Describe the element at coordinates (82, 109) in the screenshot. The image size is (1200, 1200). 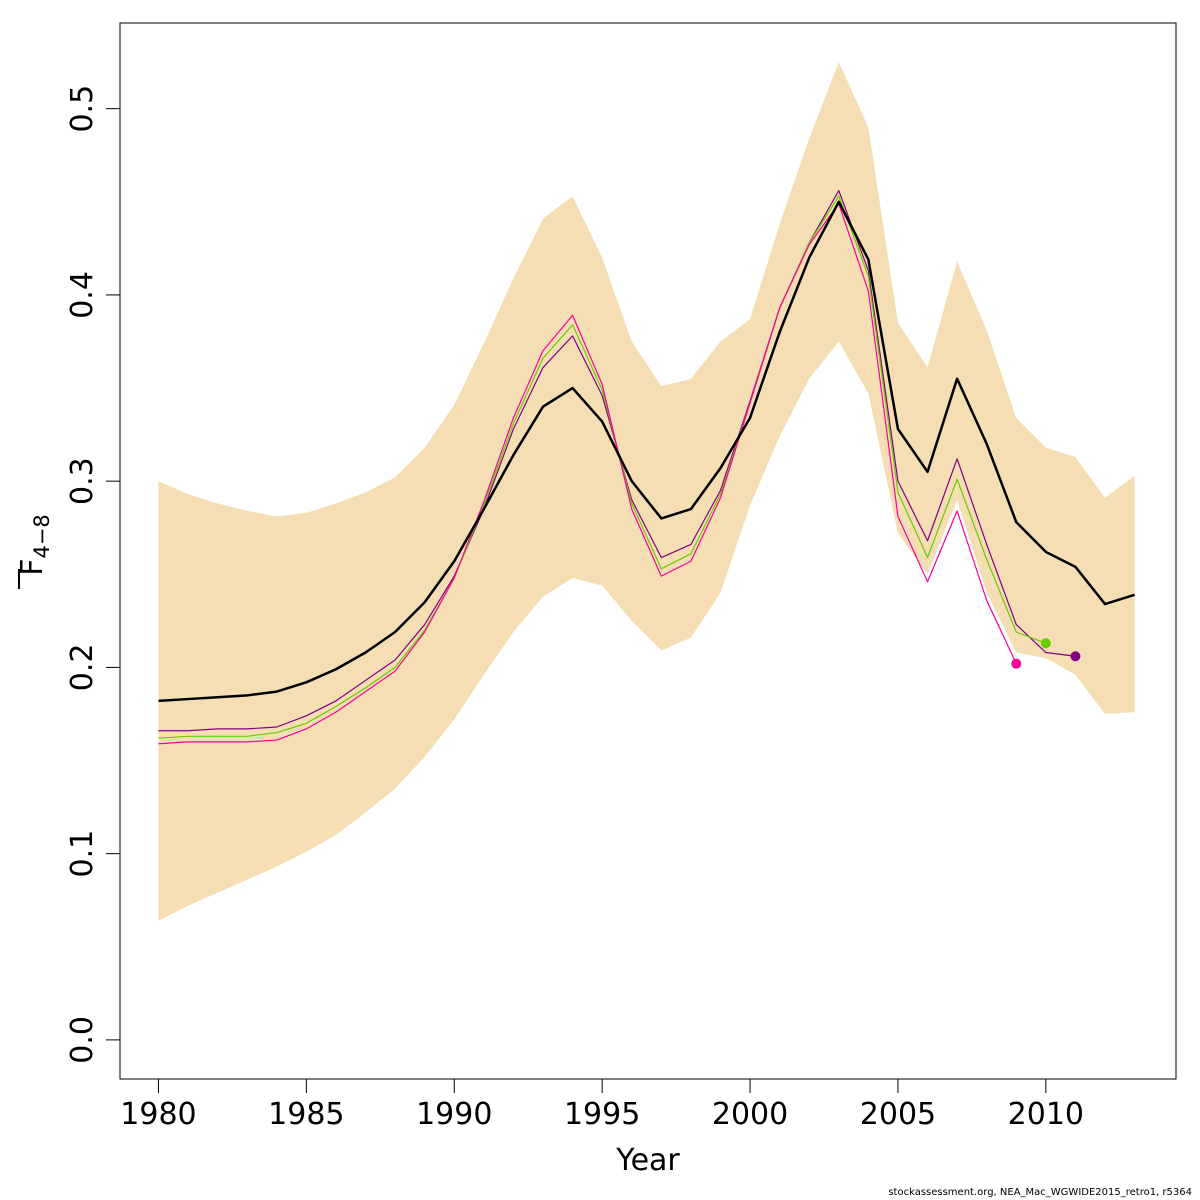
I see `y-tick-label: 0.5` at that location.